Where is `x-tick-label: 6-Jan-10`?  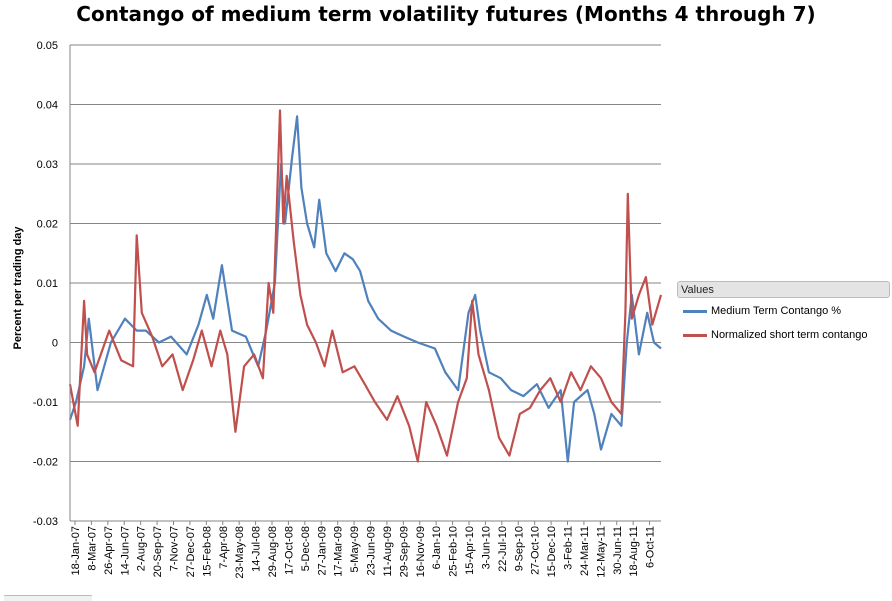
x-tick-label: 6-Jan-10 is located at coordinates (437, 547).